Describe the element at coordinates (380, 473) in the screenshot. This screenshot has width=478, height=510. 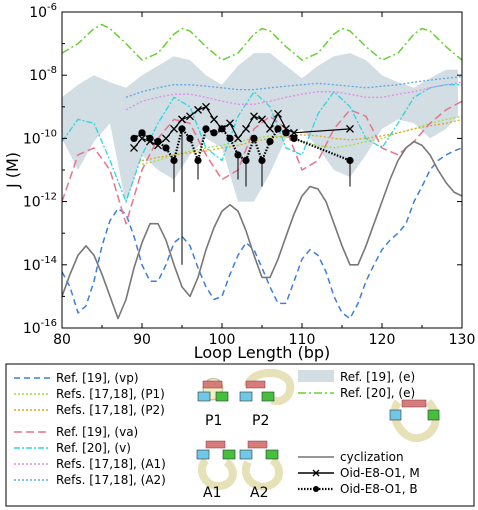
I see `legend-label: Oid-E8-O1, M` at that location.